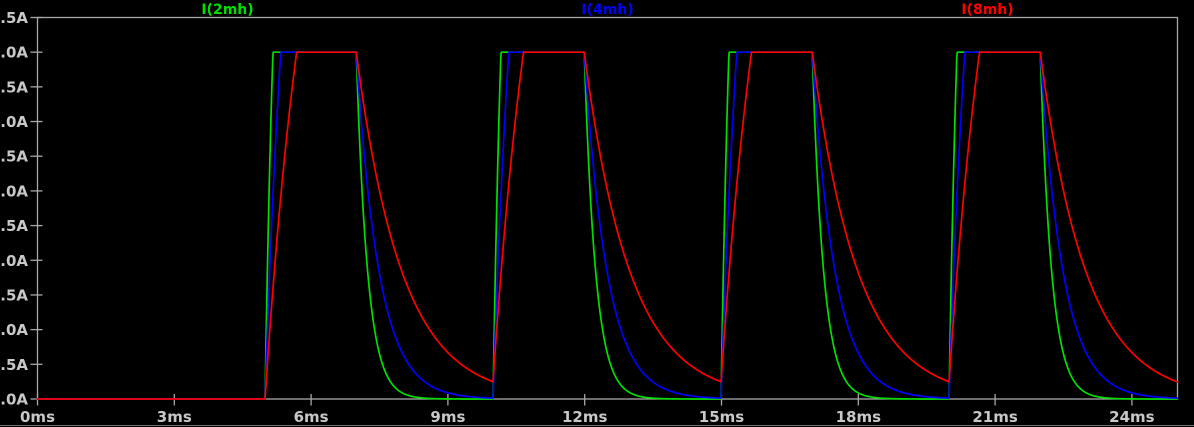  Describe the element at coordinates (14, 365) in the screenshot. I see `y-axis-tick-label: 0.5A` at that location.